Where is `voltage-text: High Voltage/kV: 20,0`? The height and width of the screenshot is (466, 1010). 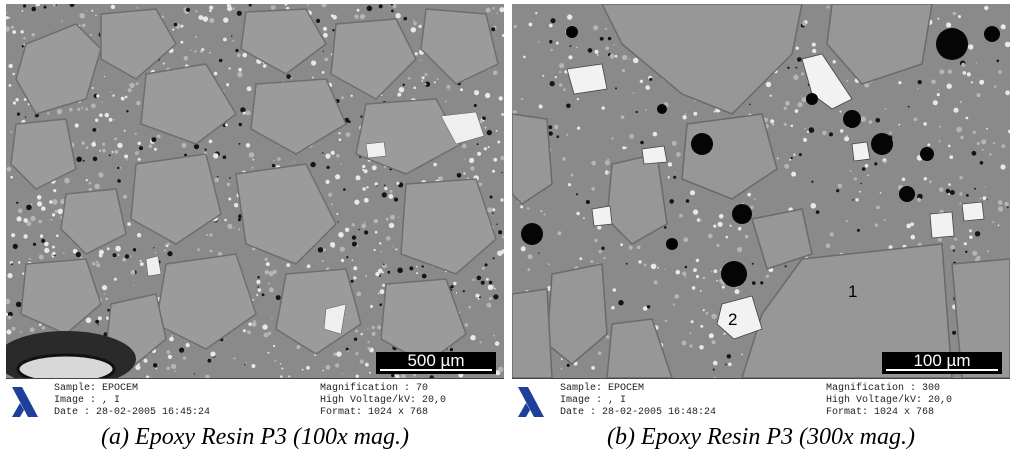 voltage-text: High Voltage/kV: 20,0 is located at coordinates (889, 400).